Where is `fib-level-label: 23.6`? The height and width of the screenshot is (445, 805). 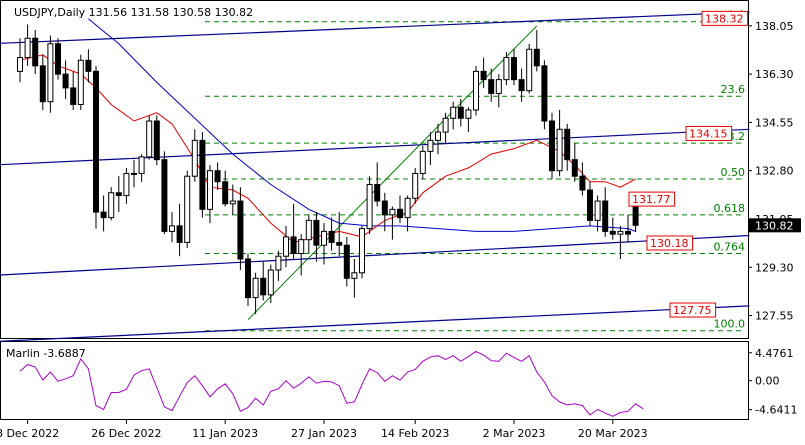 fib-level-label: 23.6 is located at coordinates (733, 89).